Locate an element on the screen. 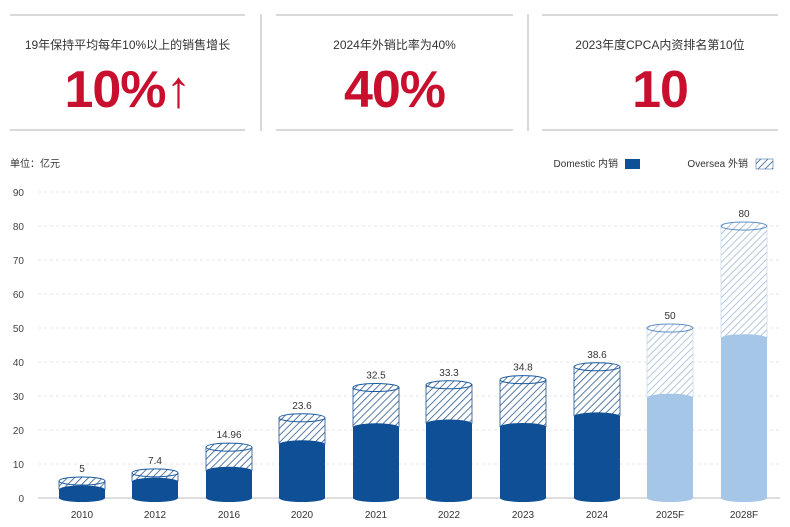 This screenshot has width=790, height=527. bar-top-2016 is located at coordinates (229, 447).